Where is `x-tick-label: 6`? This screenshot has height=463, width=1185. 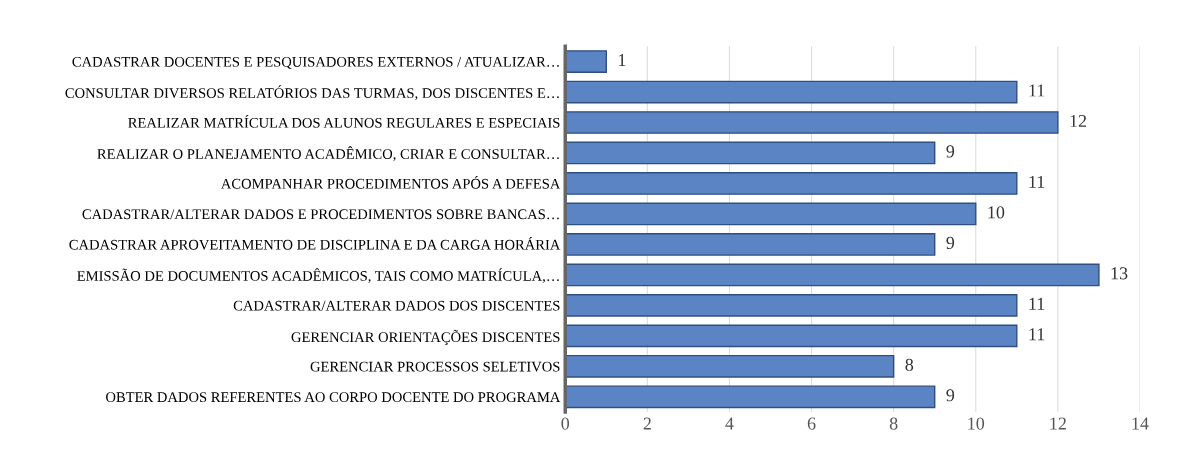 x-tick-label: 6 is located at coordinates (811, 423).